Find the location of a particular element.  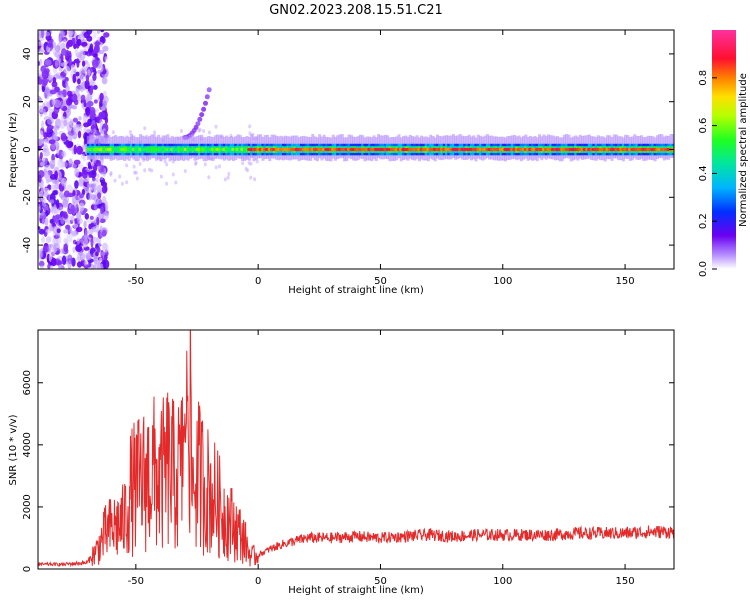

y-tick-label: 4000 is located at coordinates (27, 444).